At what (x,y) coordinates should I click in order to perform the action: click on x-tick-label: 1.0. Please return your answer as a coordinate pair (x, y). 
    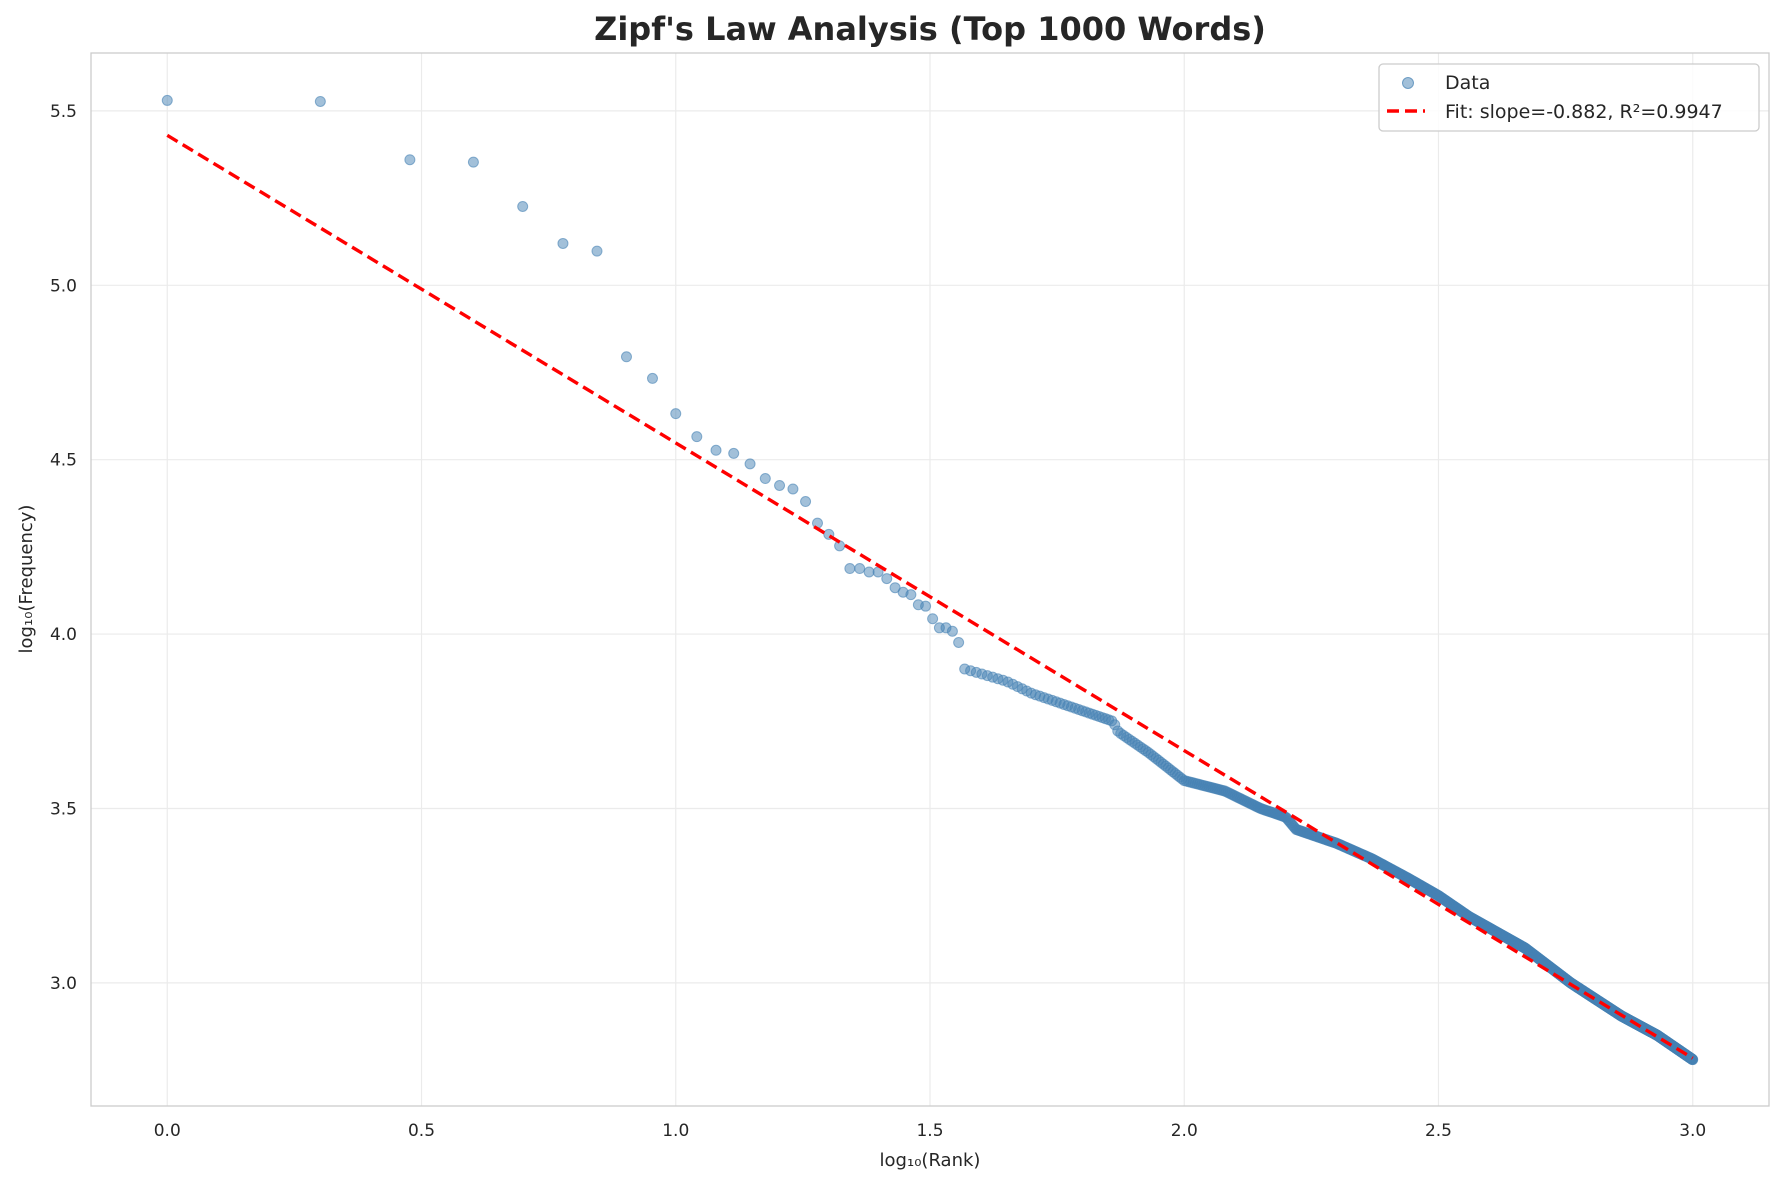
    Looking at the image, I should click on (675, 1131).